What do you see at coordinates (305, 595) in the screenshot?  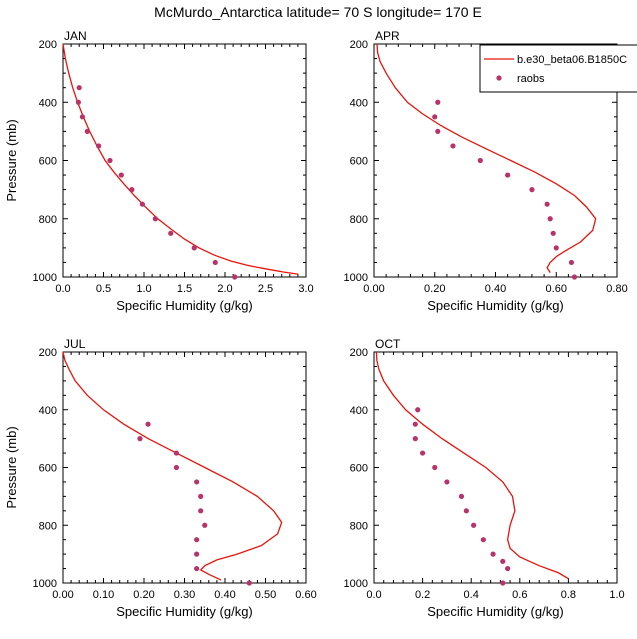 I see `x-tick-label: 0.60` at bounding box center [305, 595].